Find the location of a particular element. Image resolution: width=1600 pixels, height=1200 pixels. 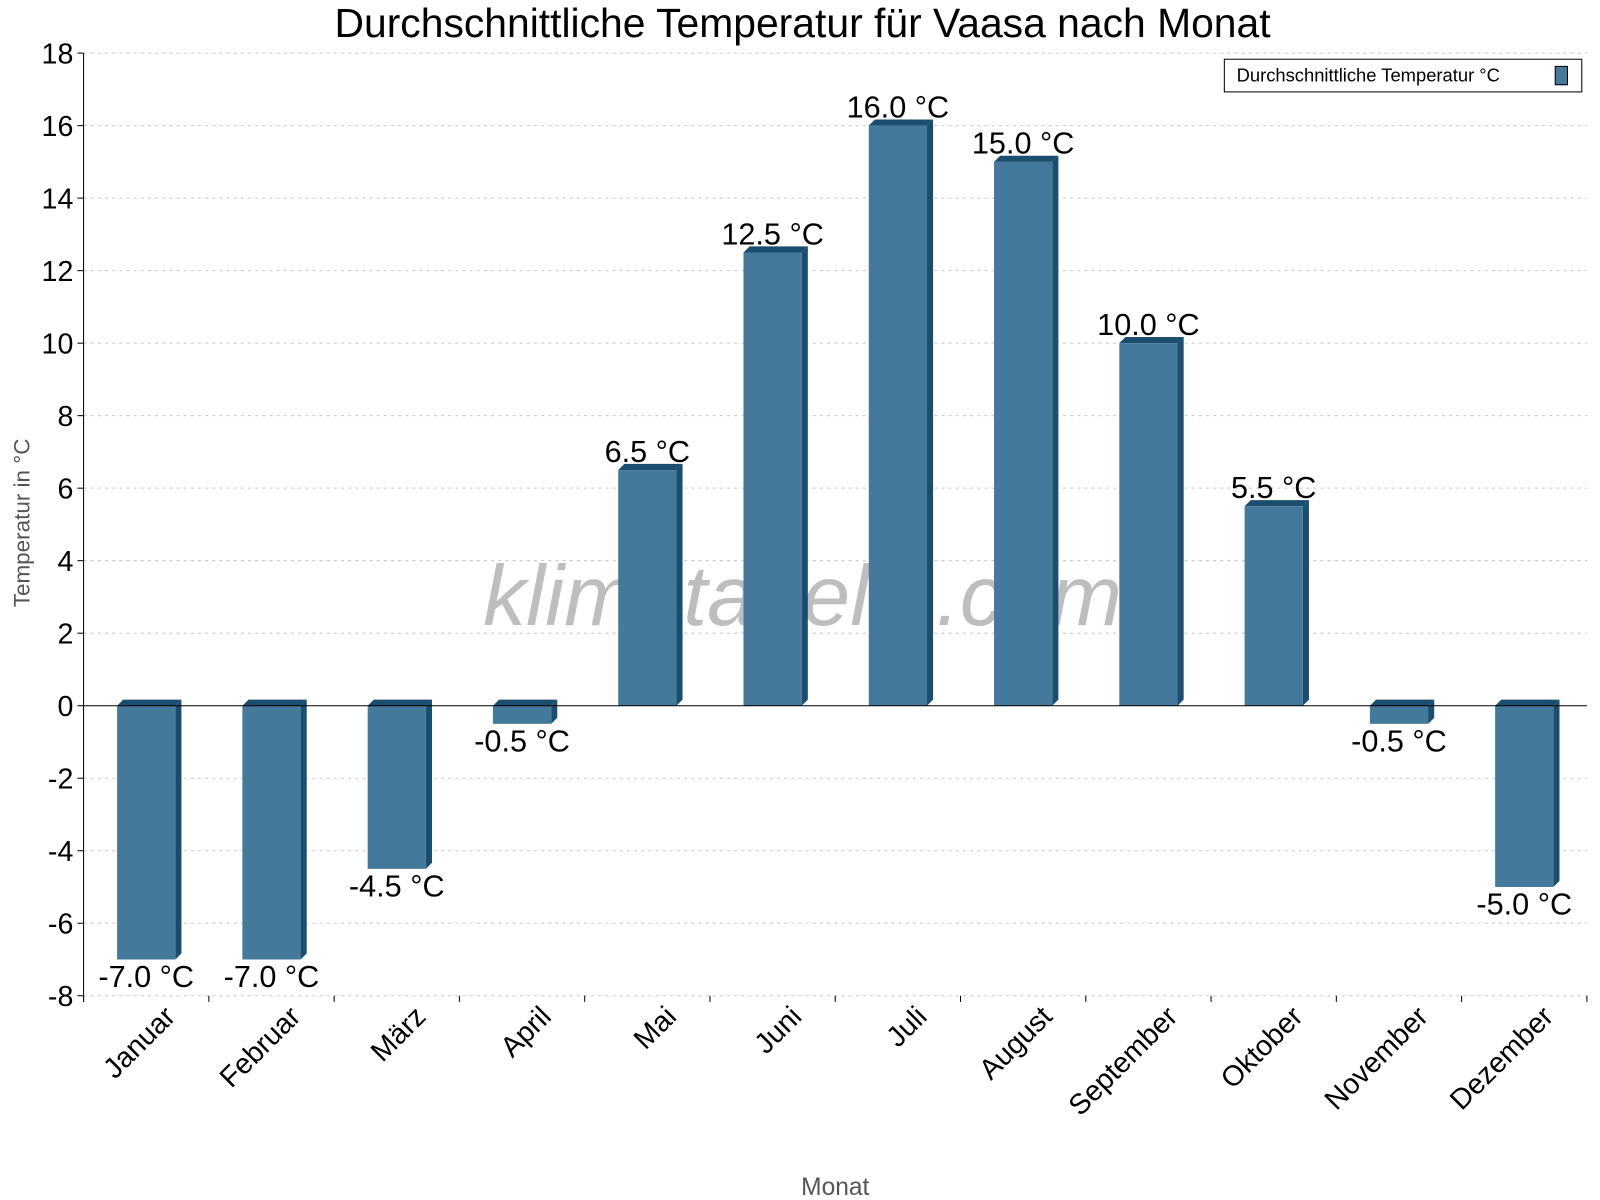

x-tick-label: Oktober is located at coordinates (1262, 1047).